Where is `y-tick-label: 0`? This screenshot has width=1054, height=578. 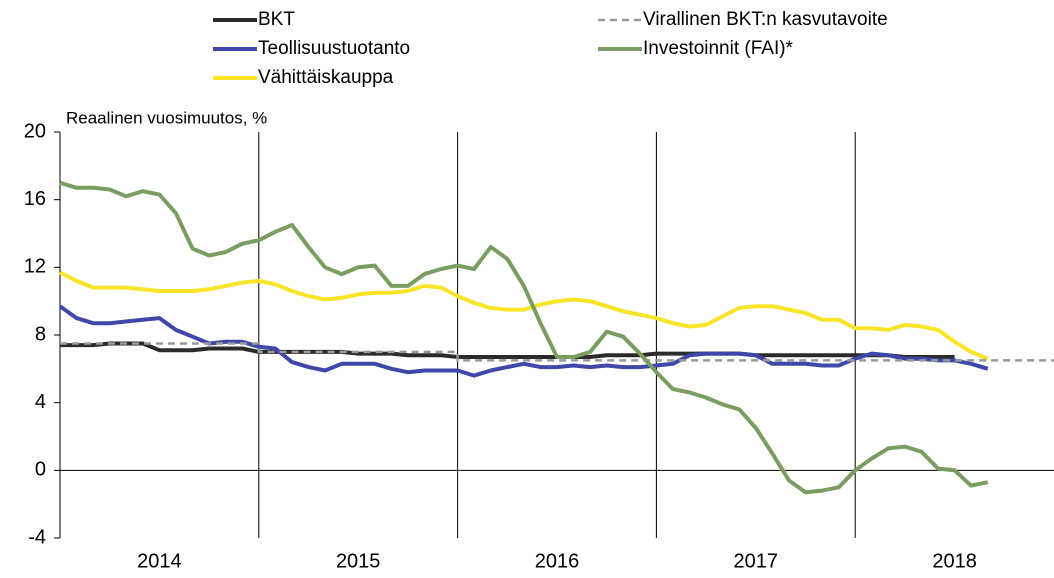
y-tick-label: 0 is located at coordinates (40, 470).